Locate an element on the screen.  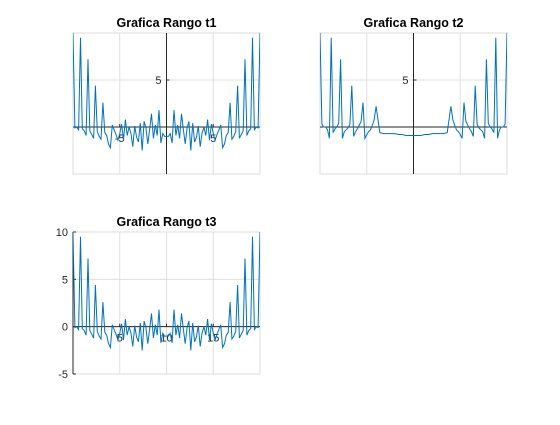
series-line-t3 is located at coordinates (166, 291).